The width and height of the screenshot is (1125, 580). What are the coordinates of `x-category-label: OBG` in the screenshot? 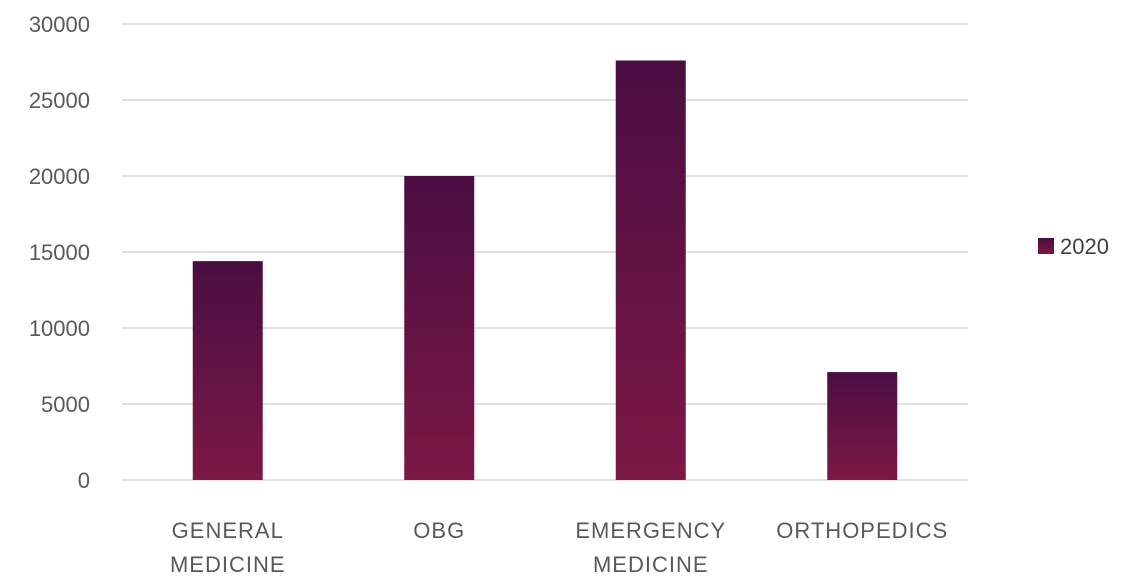 It's located at (439, 530).